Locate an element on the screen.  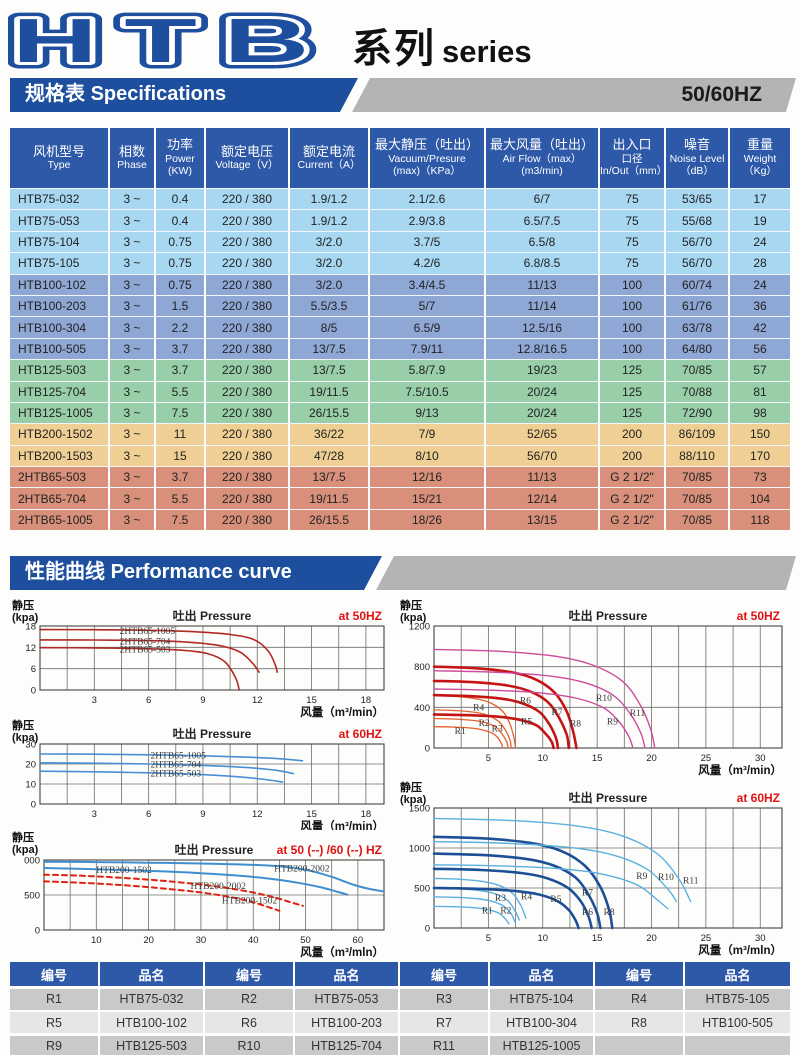
x-tick-label: 5 is located at coordinates (488, 758).